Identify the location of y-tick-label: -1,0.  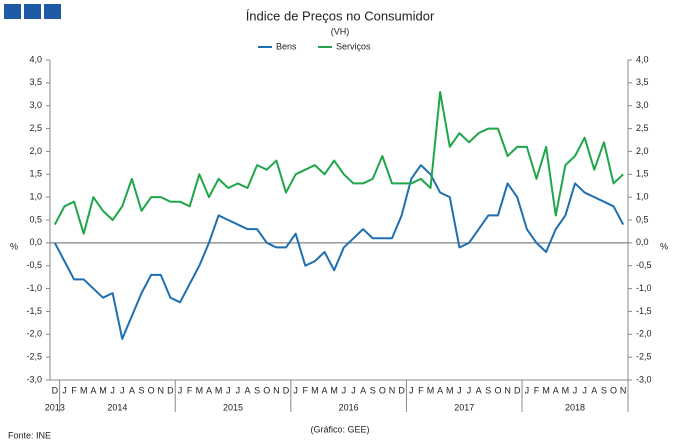
(34, 288).